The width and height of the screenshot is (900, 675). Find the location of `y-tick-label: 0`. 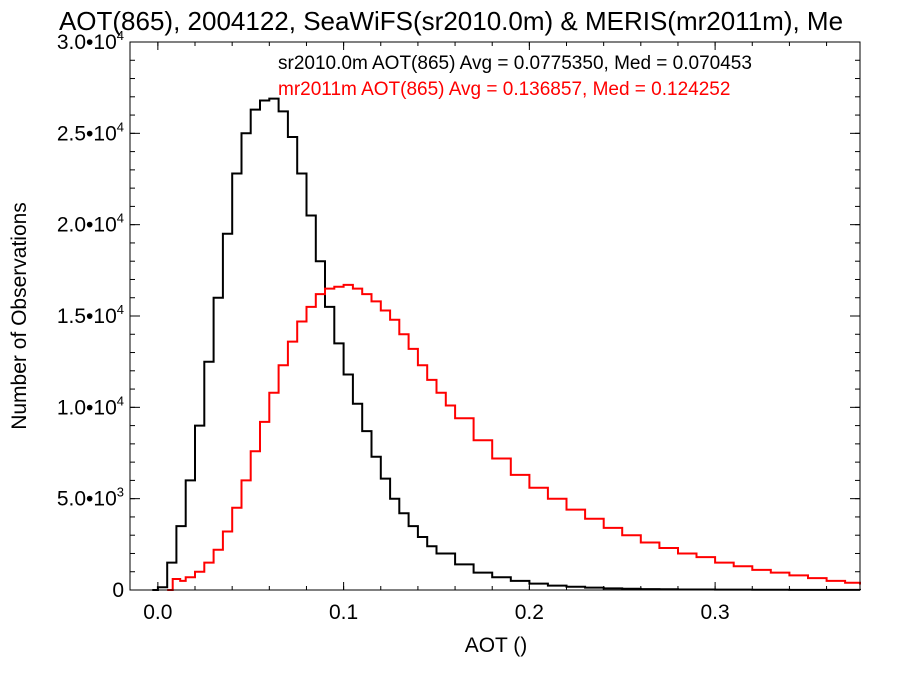

y-tick-label: 0 is located at coordinates (118, 590).